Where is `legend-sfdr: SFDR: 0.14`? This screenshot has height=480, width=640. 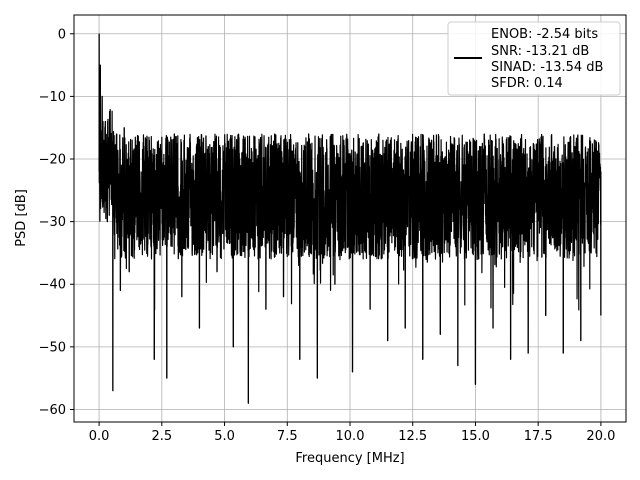 legend-sfdr: SFDR: 0.14 is located at coordinates (527, 83).